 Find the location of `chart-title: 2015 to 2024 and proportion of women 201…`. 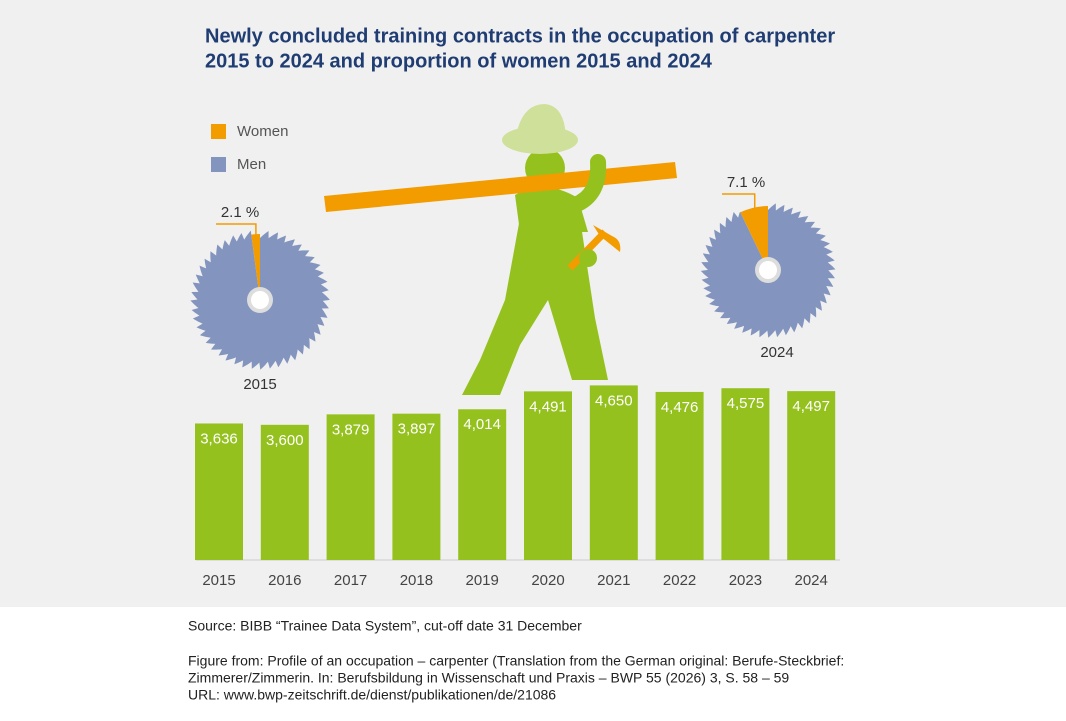

chart-title: 2015 to 2024 and proportion of women 201… is located at coordinates (459, 61).